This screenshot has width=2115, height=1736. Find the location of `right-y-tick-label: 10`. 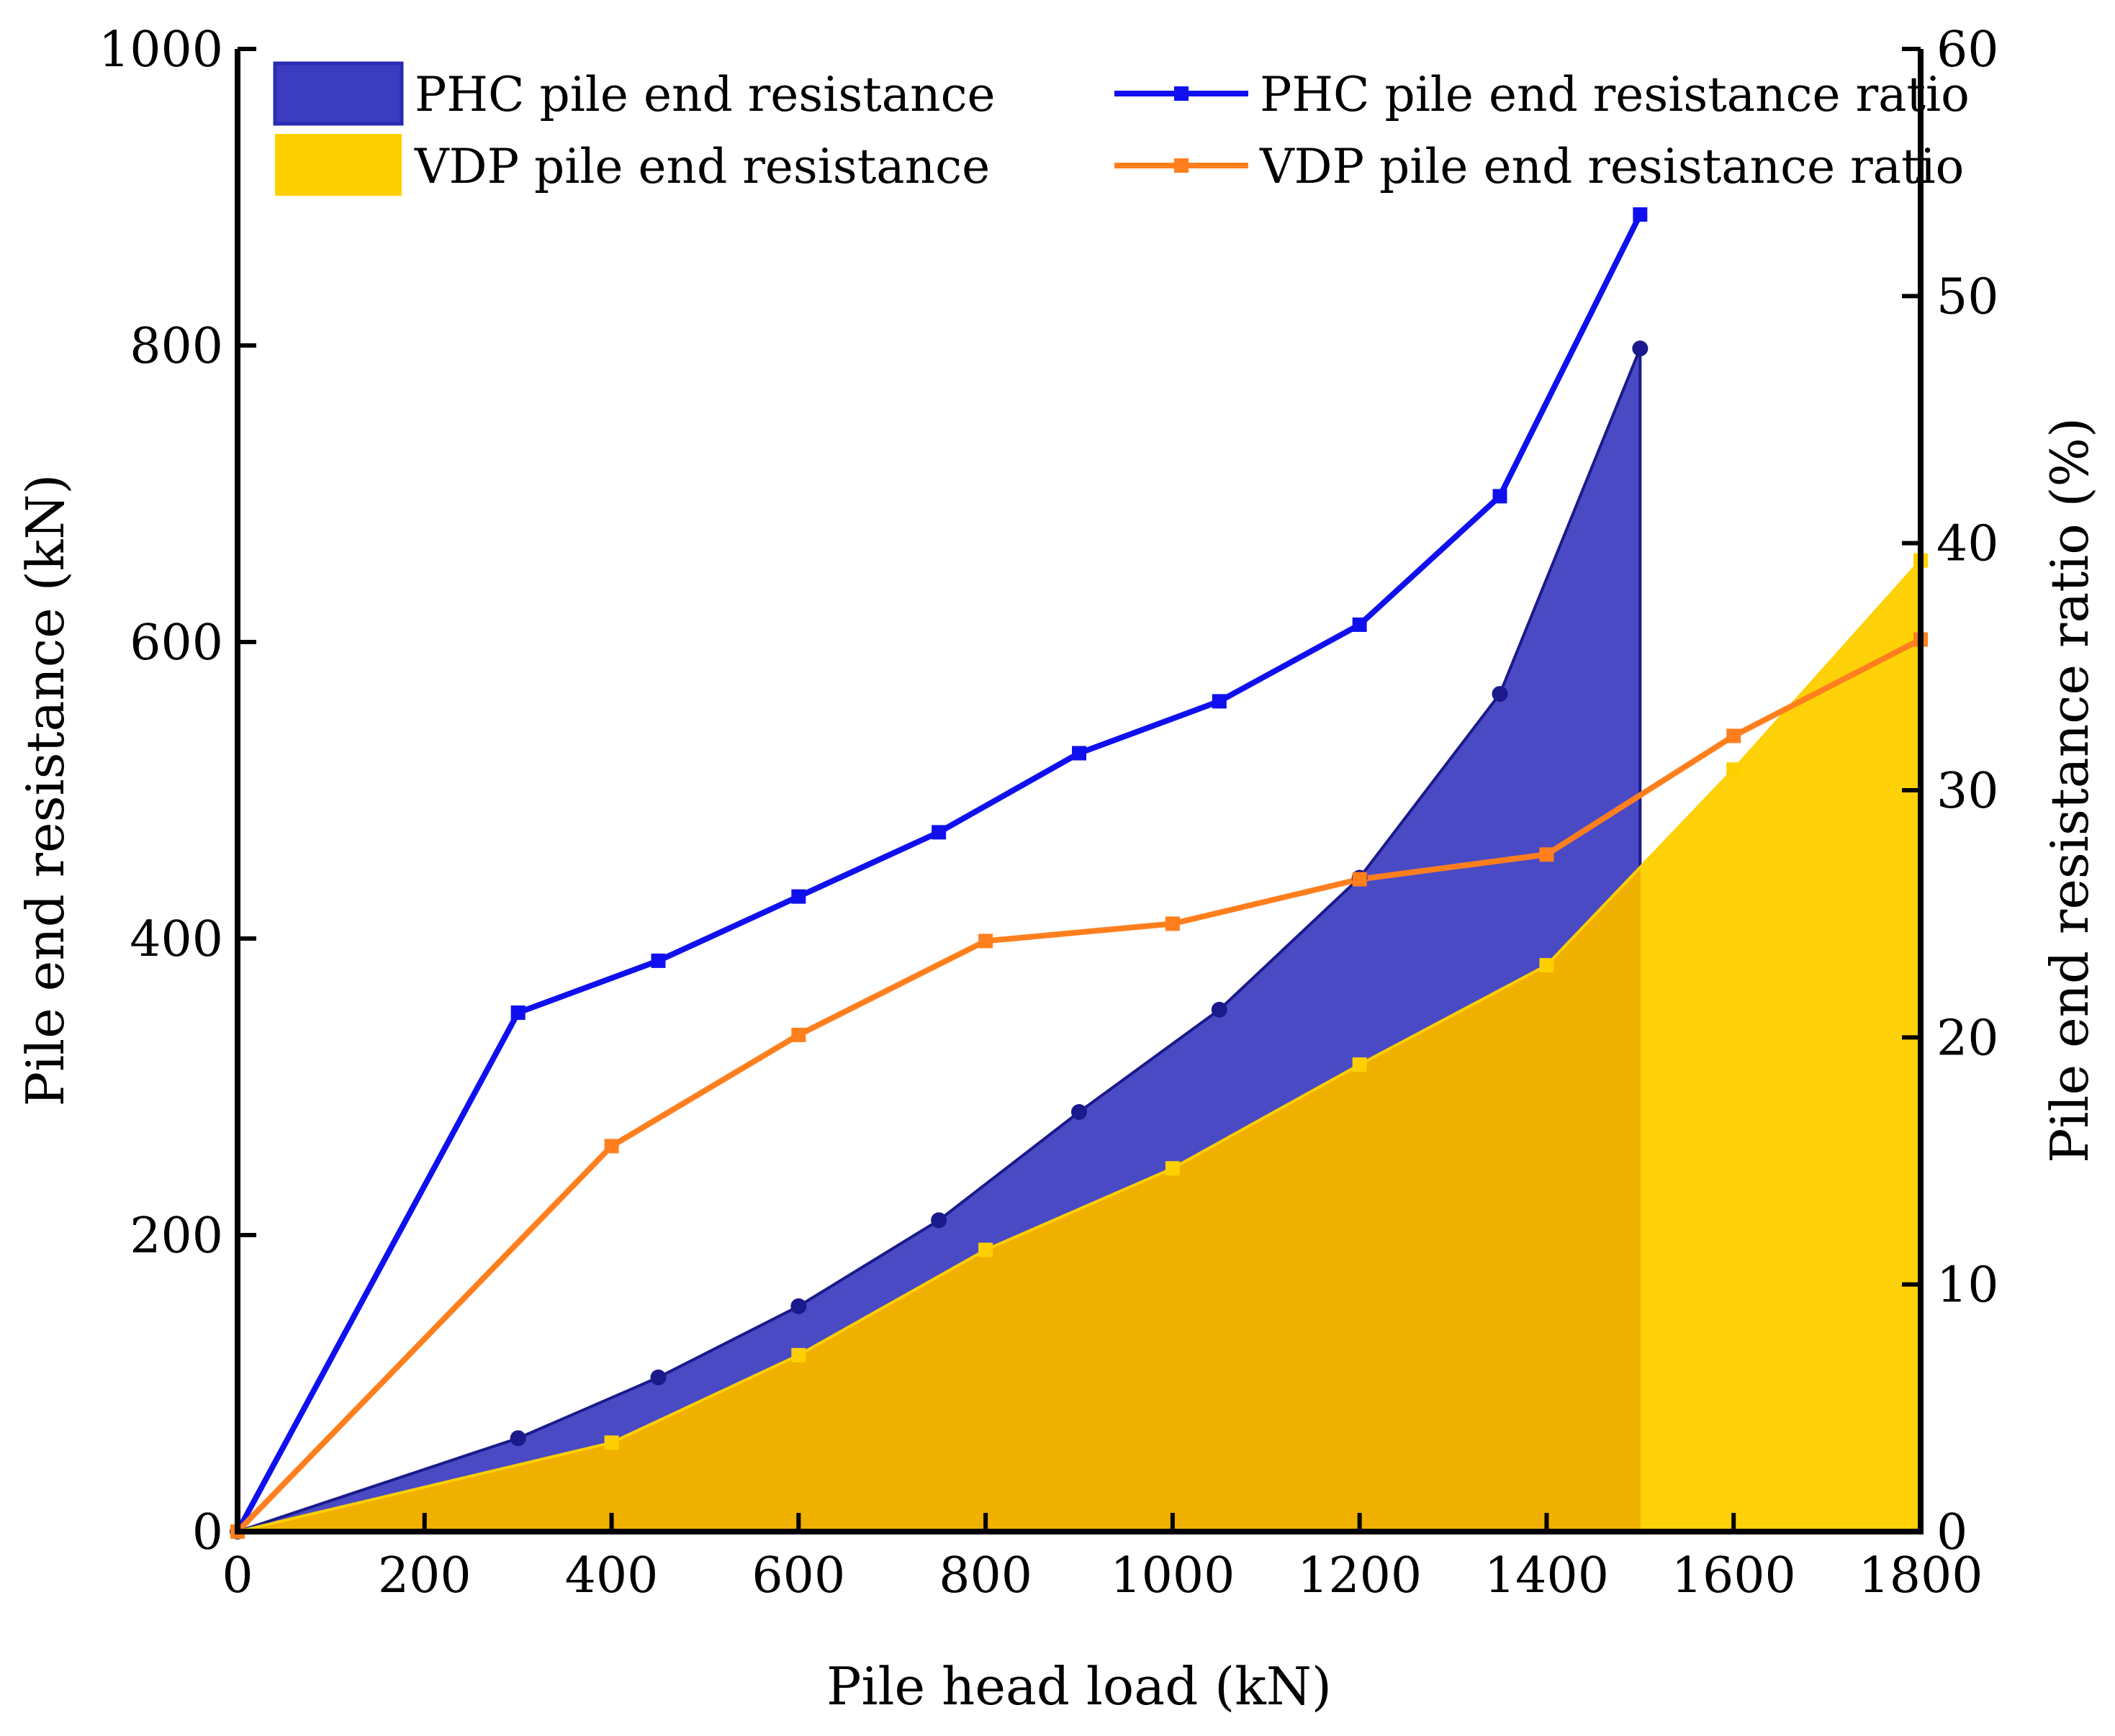

right-y-tick-label: 10 is located at coordinates (1968, 1286).